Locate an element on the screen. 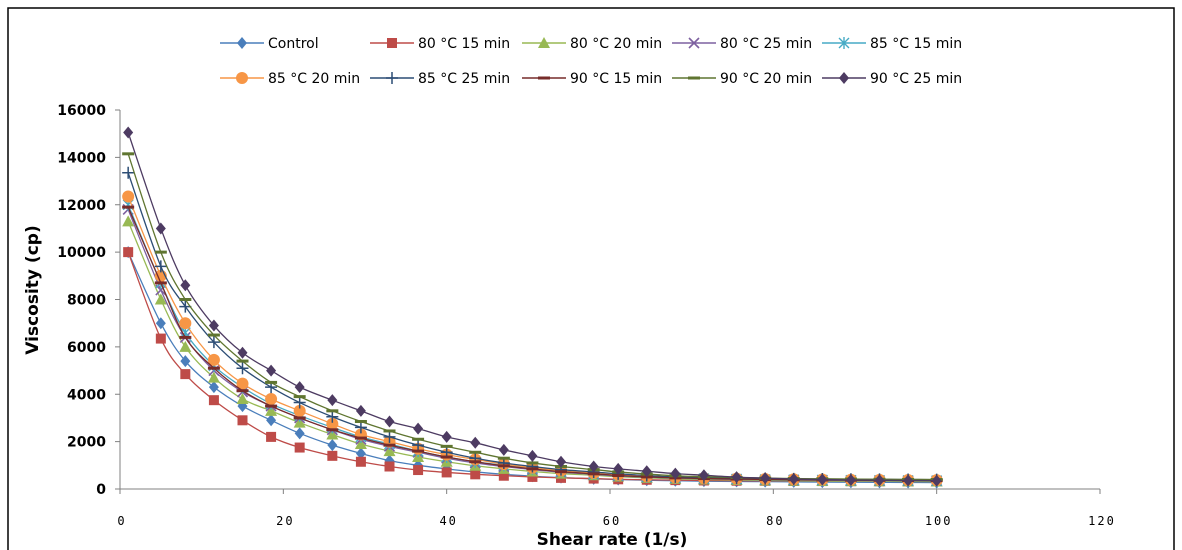 The image size is (1182, 550). legend-entry: Control is located at coordinates (269, 44).